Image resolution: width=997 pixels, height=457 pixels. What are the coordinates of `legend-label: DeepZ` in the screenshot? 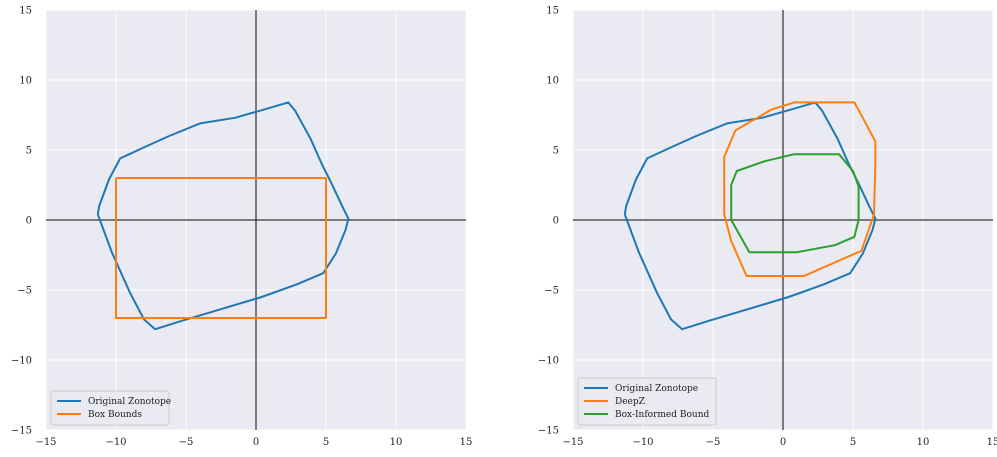 It's located at (630, 402).